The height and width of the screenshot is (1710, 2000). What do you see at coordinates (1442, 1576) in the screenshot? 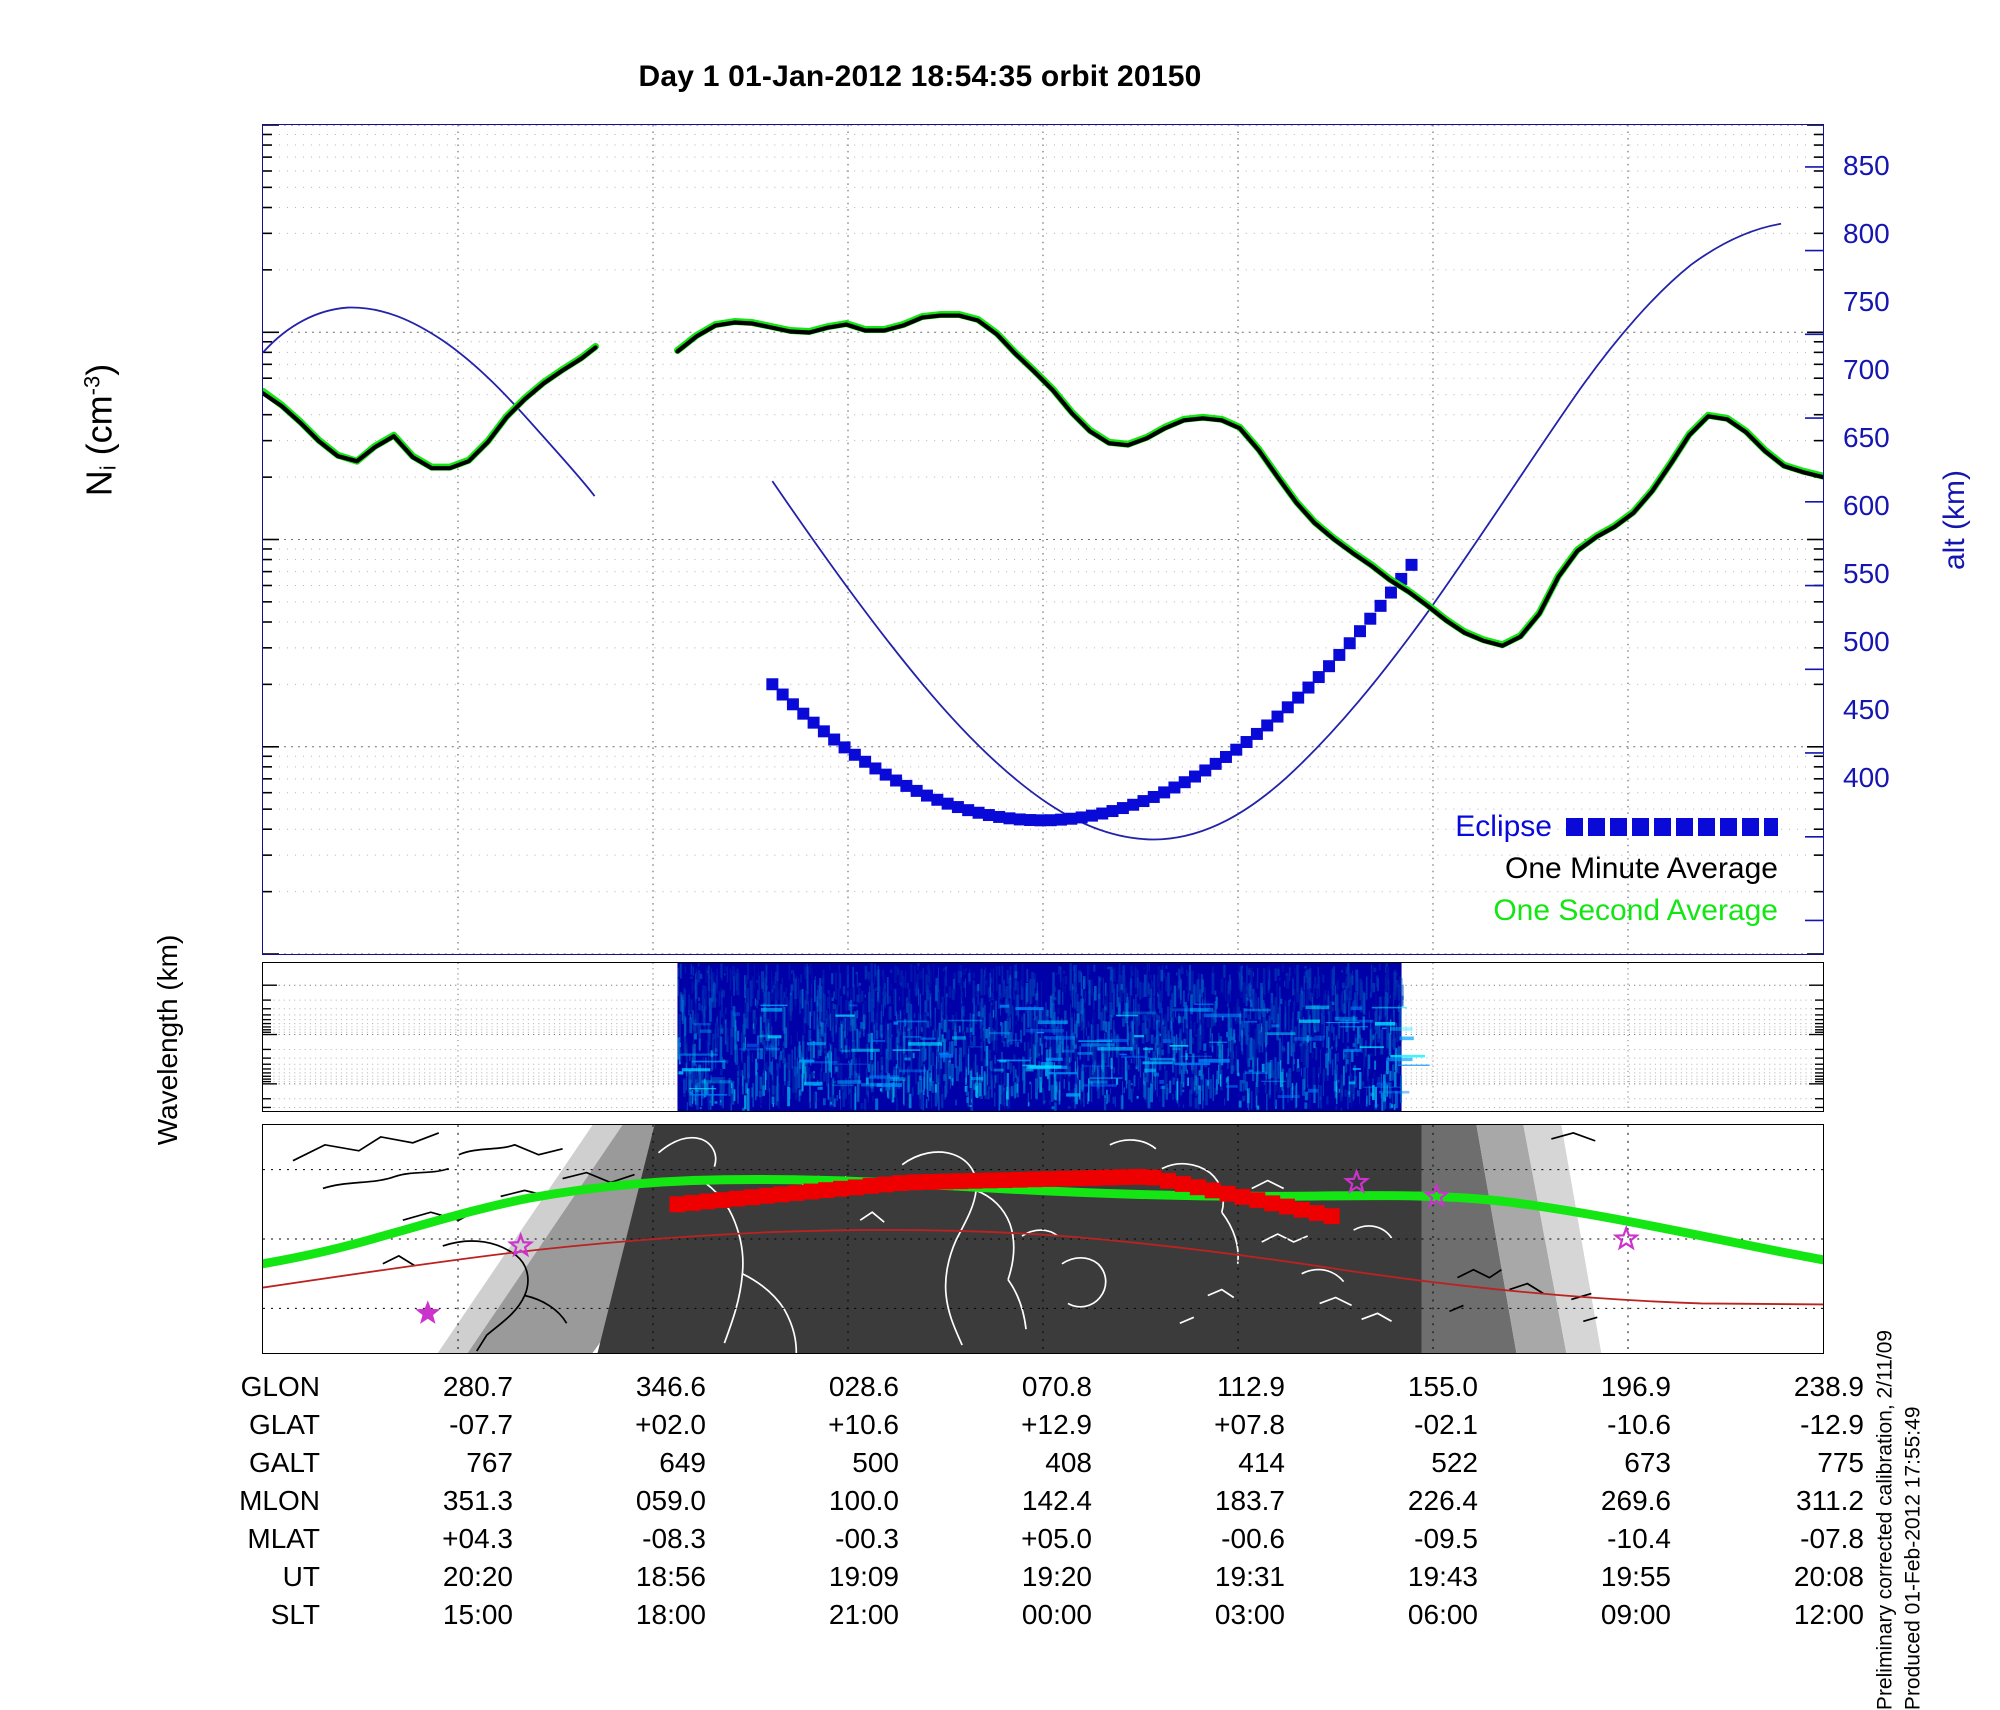
I see `table-cell: 19:43` at bounding box center [1442, 1576].